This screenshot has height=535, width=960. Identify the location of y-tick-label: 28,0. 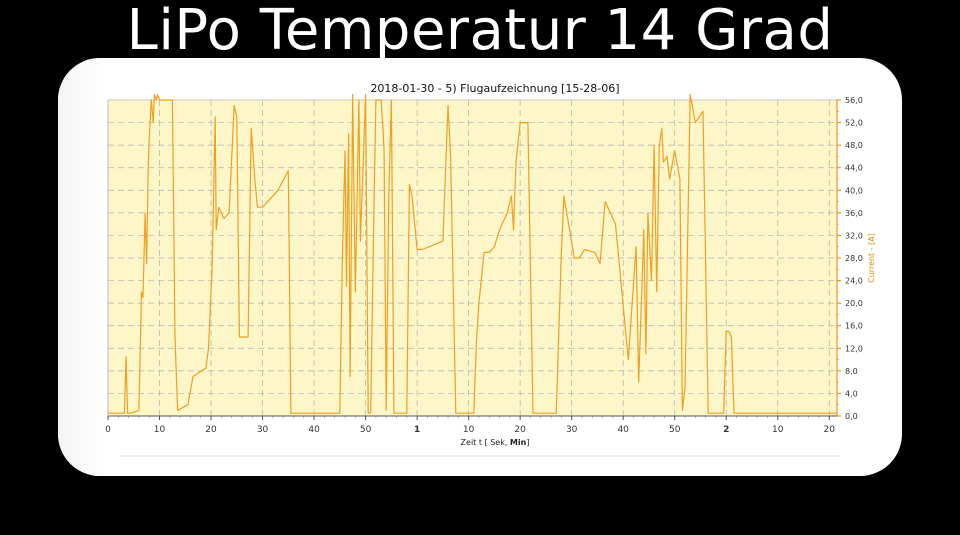
(854, 258).